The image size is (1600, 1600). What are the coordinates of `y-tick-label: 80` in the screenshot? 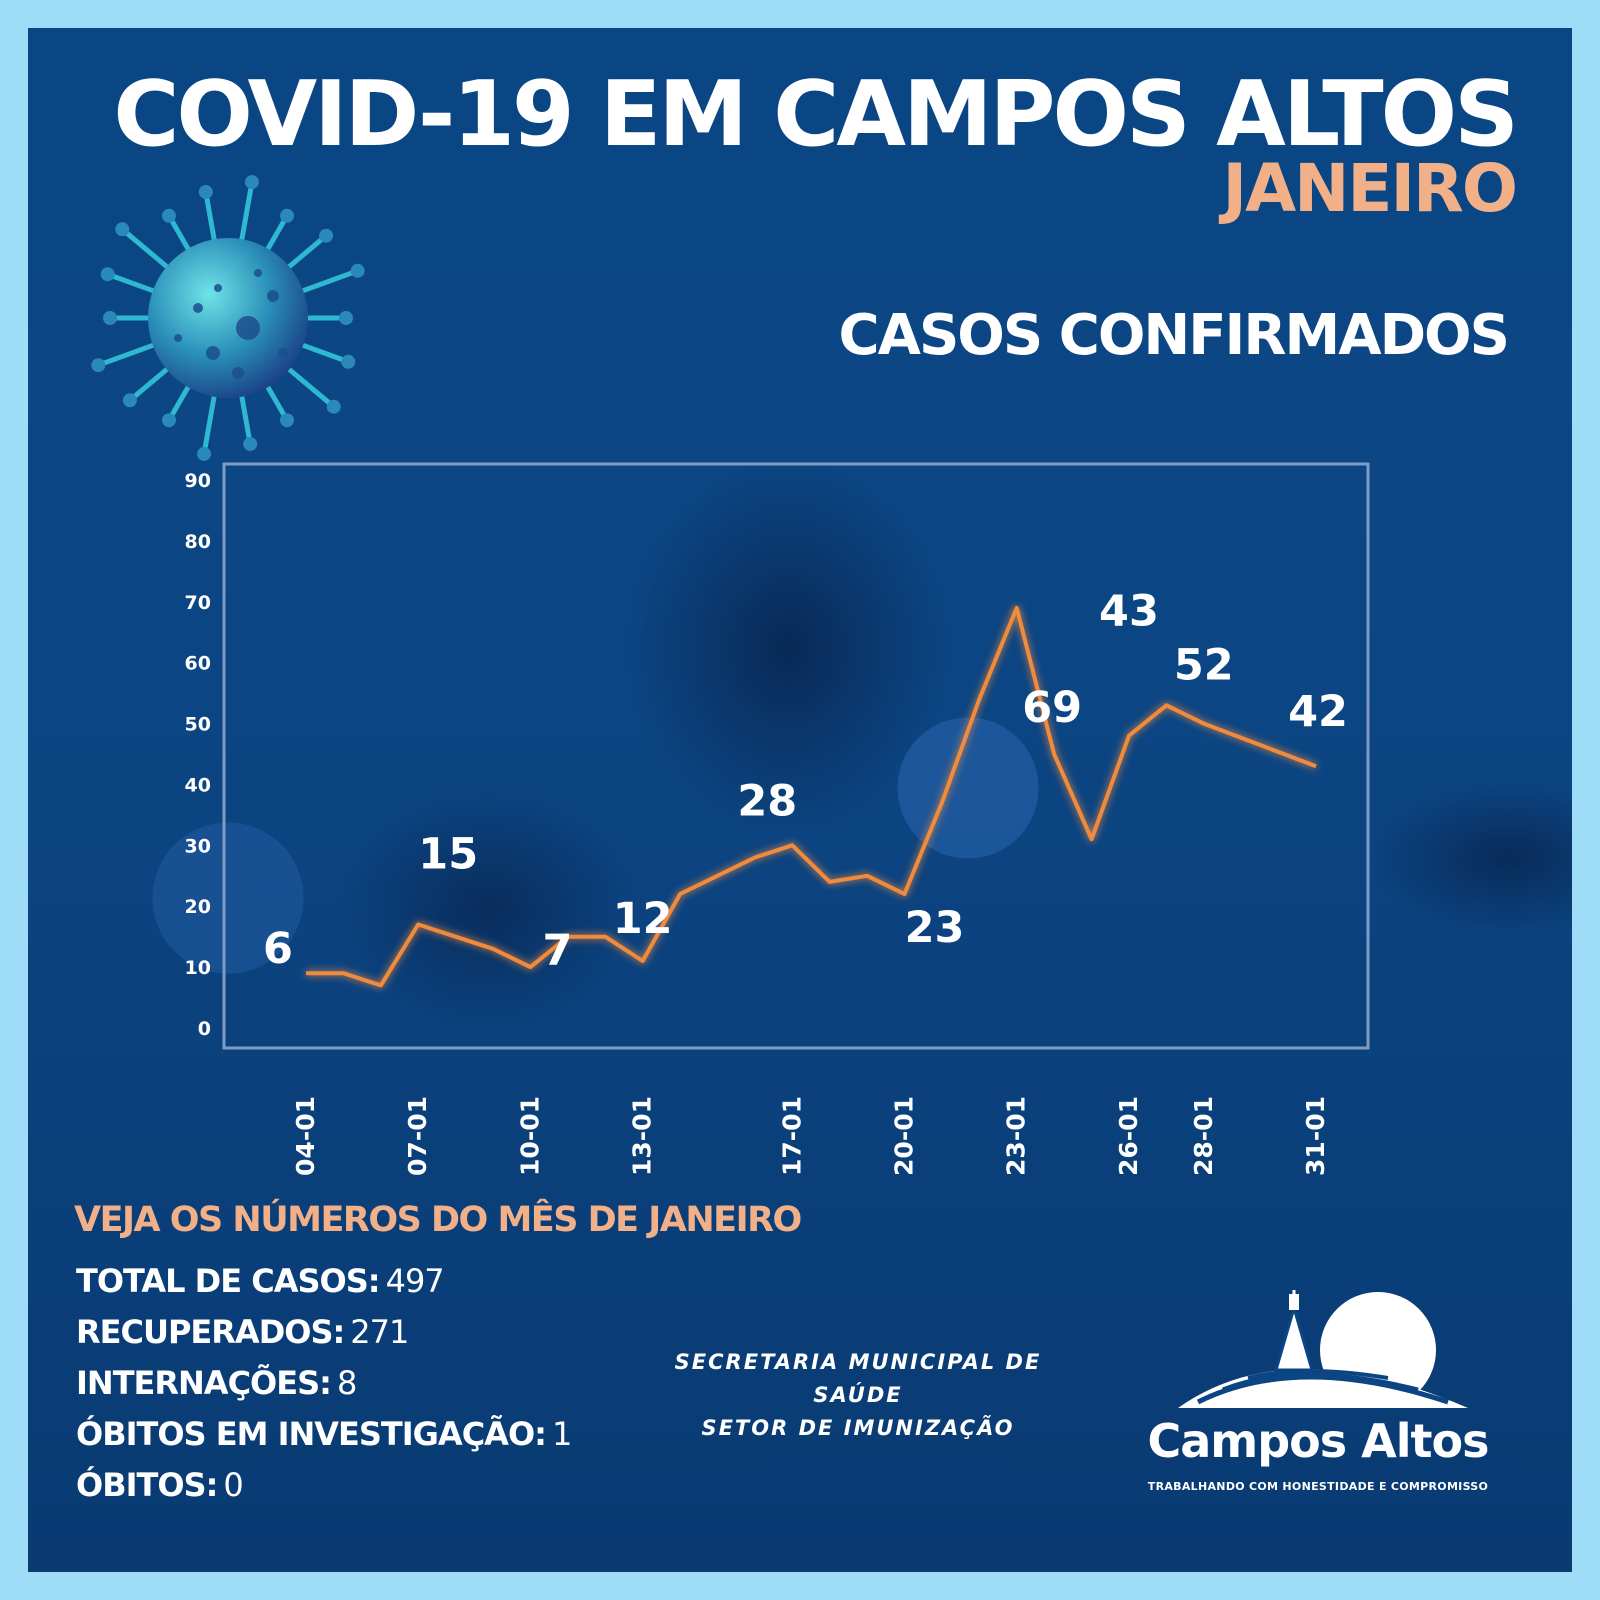 It's located at (198, 542).